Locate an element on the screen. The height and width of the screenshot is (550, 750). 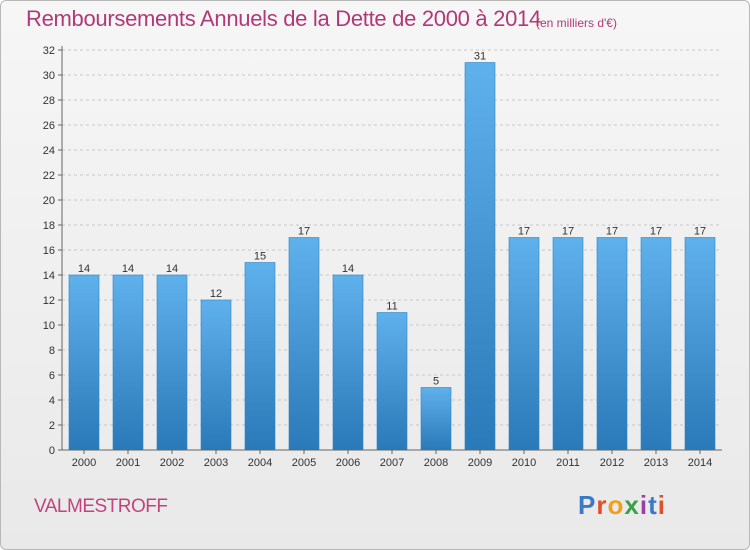
proxiti-logo: Proxiti is located at coordinates (622, 505).